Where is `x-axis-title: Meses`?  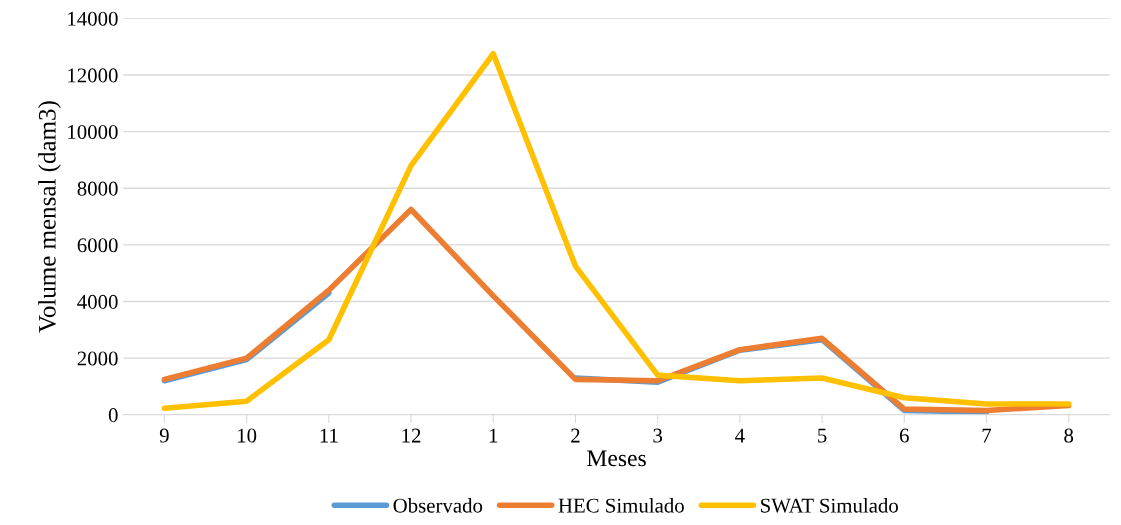
x-axis-title: Meses is located at coordinates (616, 458).